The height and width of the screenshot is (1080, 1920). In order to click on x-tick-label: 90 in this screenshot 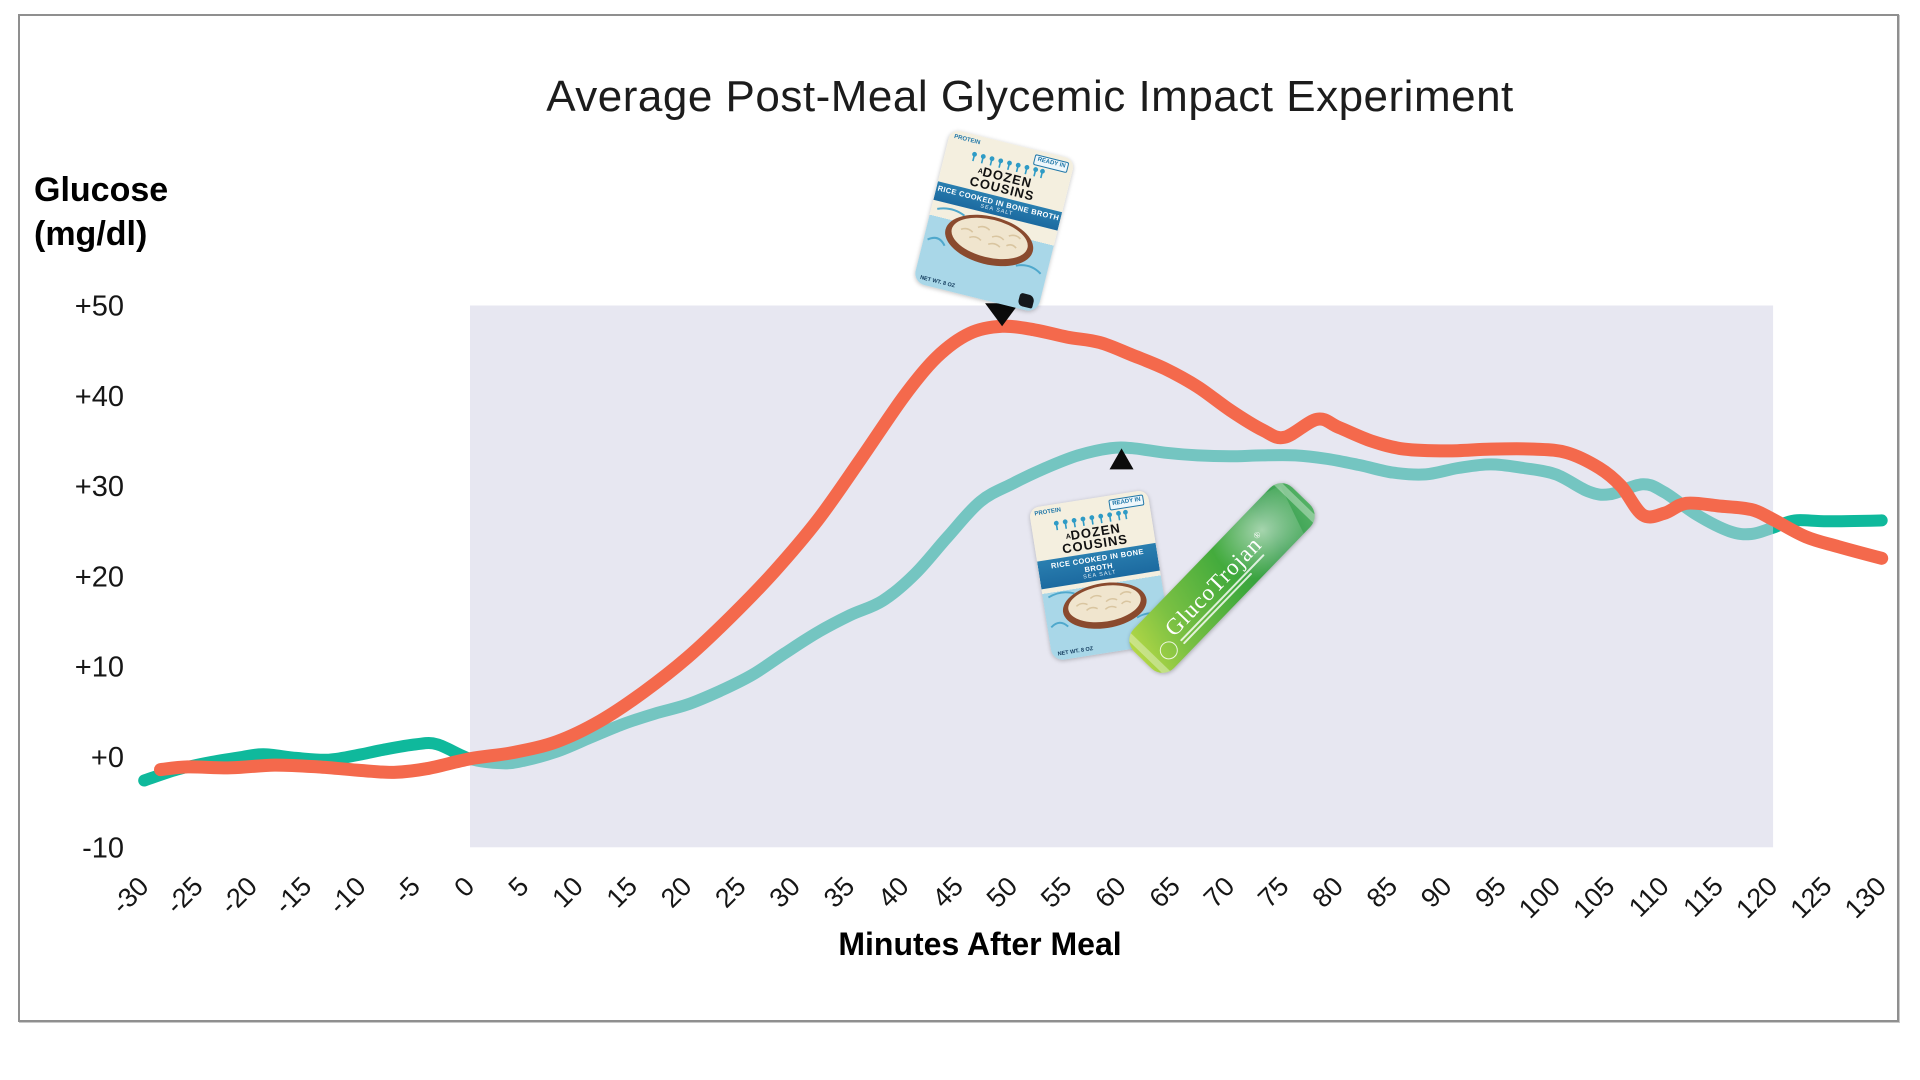, I will do `click(1436, 892)`.